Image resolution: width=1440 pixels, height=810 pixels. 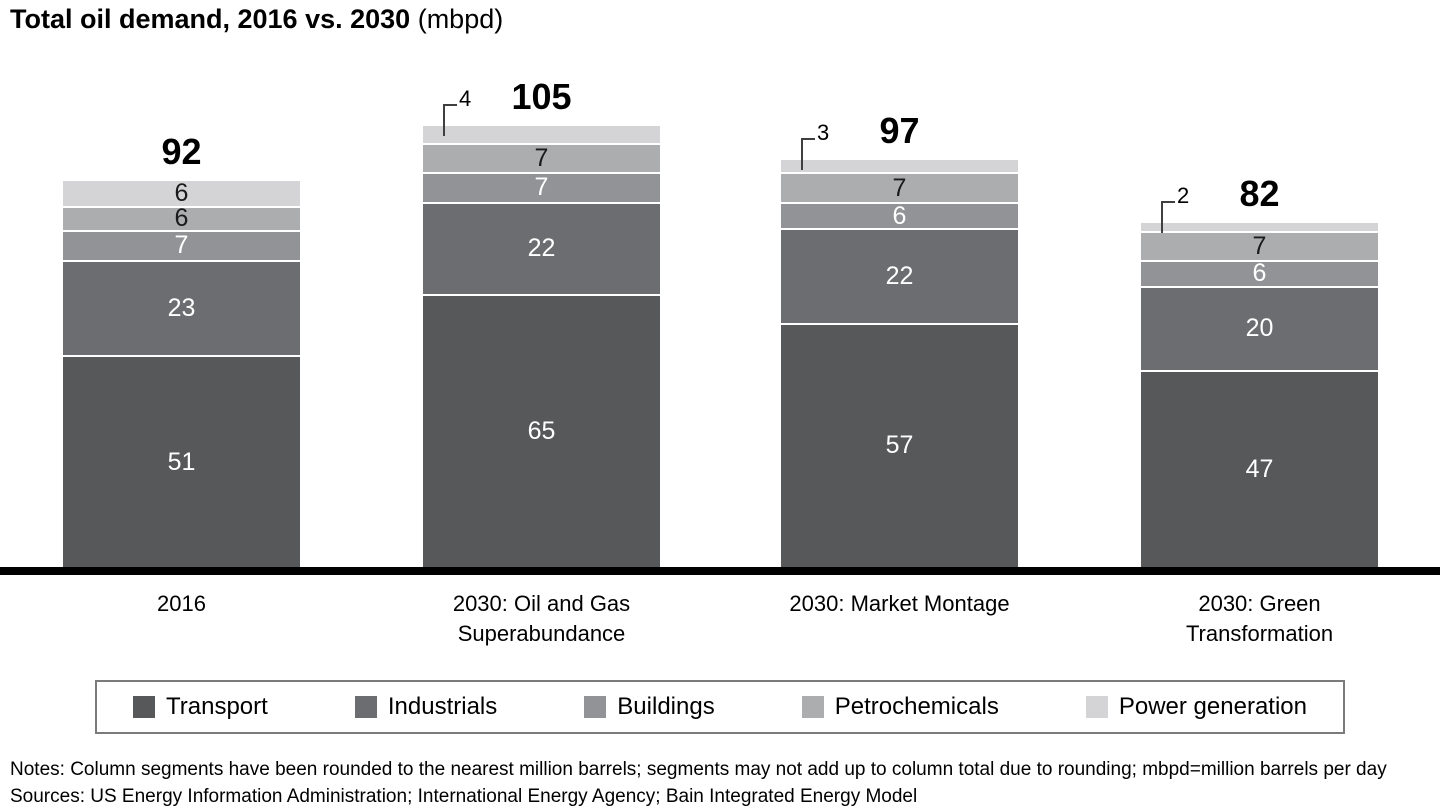 What do you see at coordinates (460, 19) in the screenshot?
I see `chart-unit-label: (mbpd)` at bounding box center [460, 19].